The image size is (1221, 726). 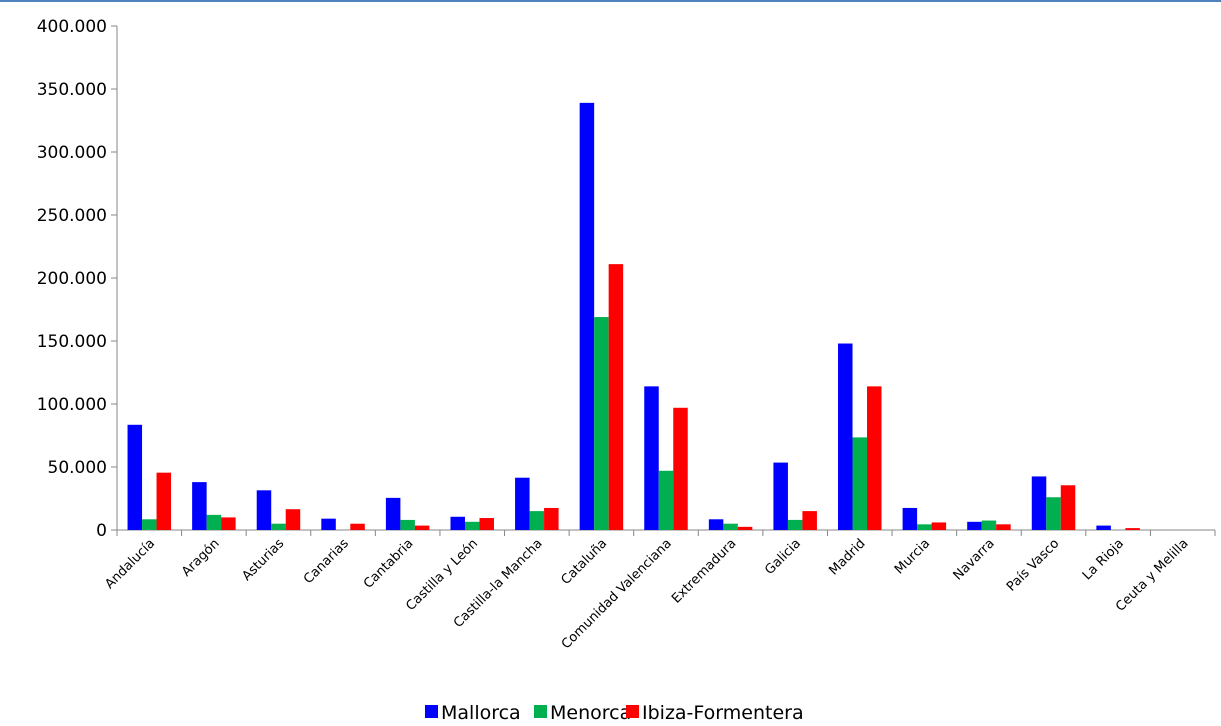 What do you see at coordinates (723, 713) in the screenshot?
I see `legend-label: Ibiza-Formentera` at bounding box center [723, 713].